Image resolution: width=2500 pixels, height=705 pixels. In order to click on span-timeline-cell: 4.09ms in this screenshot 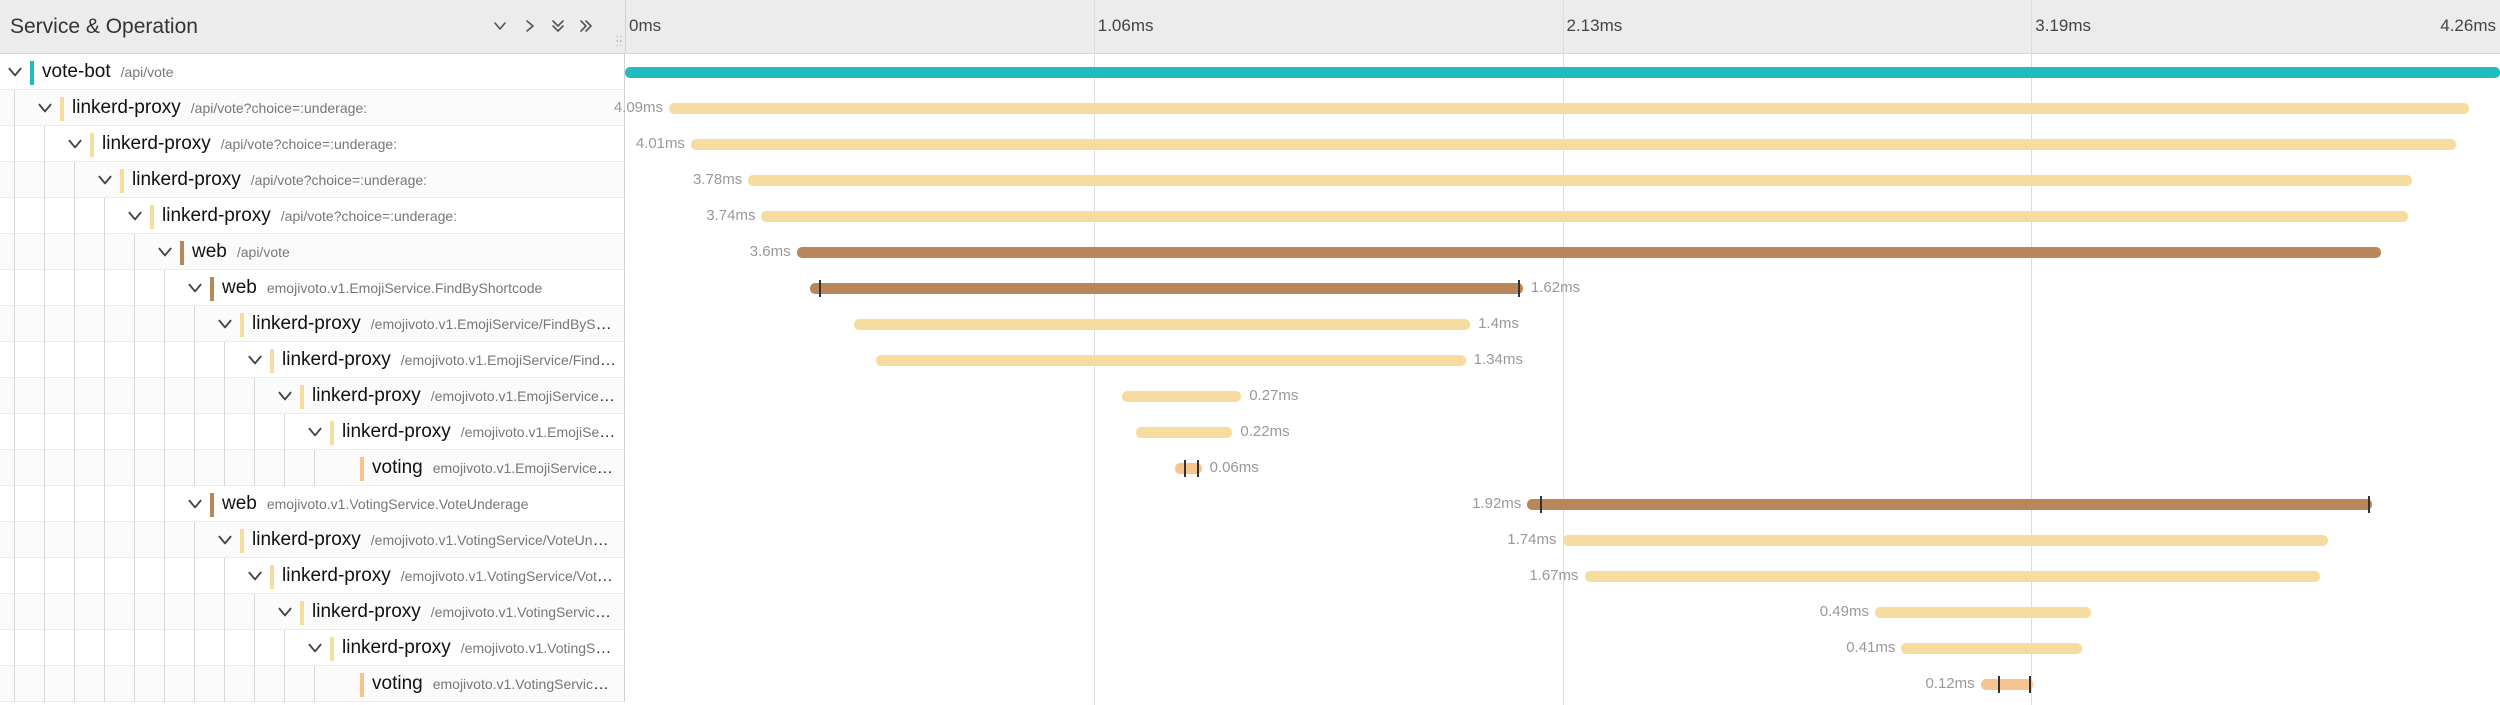, I will do `click(1557, 108)`.